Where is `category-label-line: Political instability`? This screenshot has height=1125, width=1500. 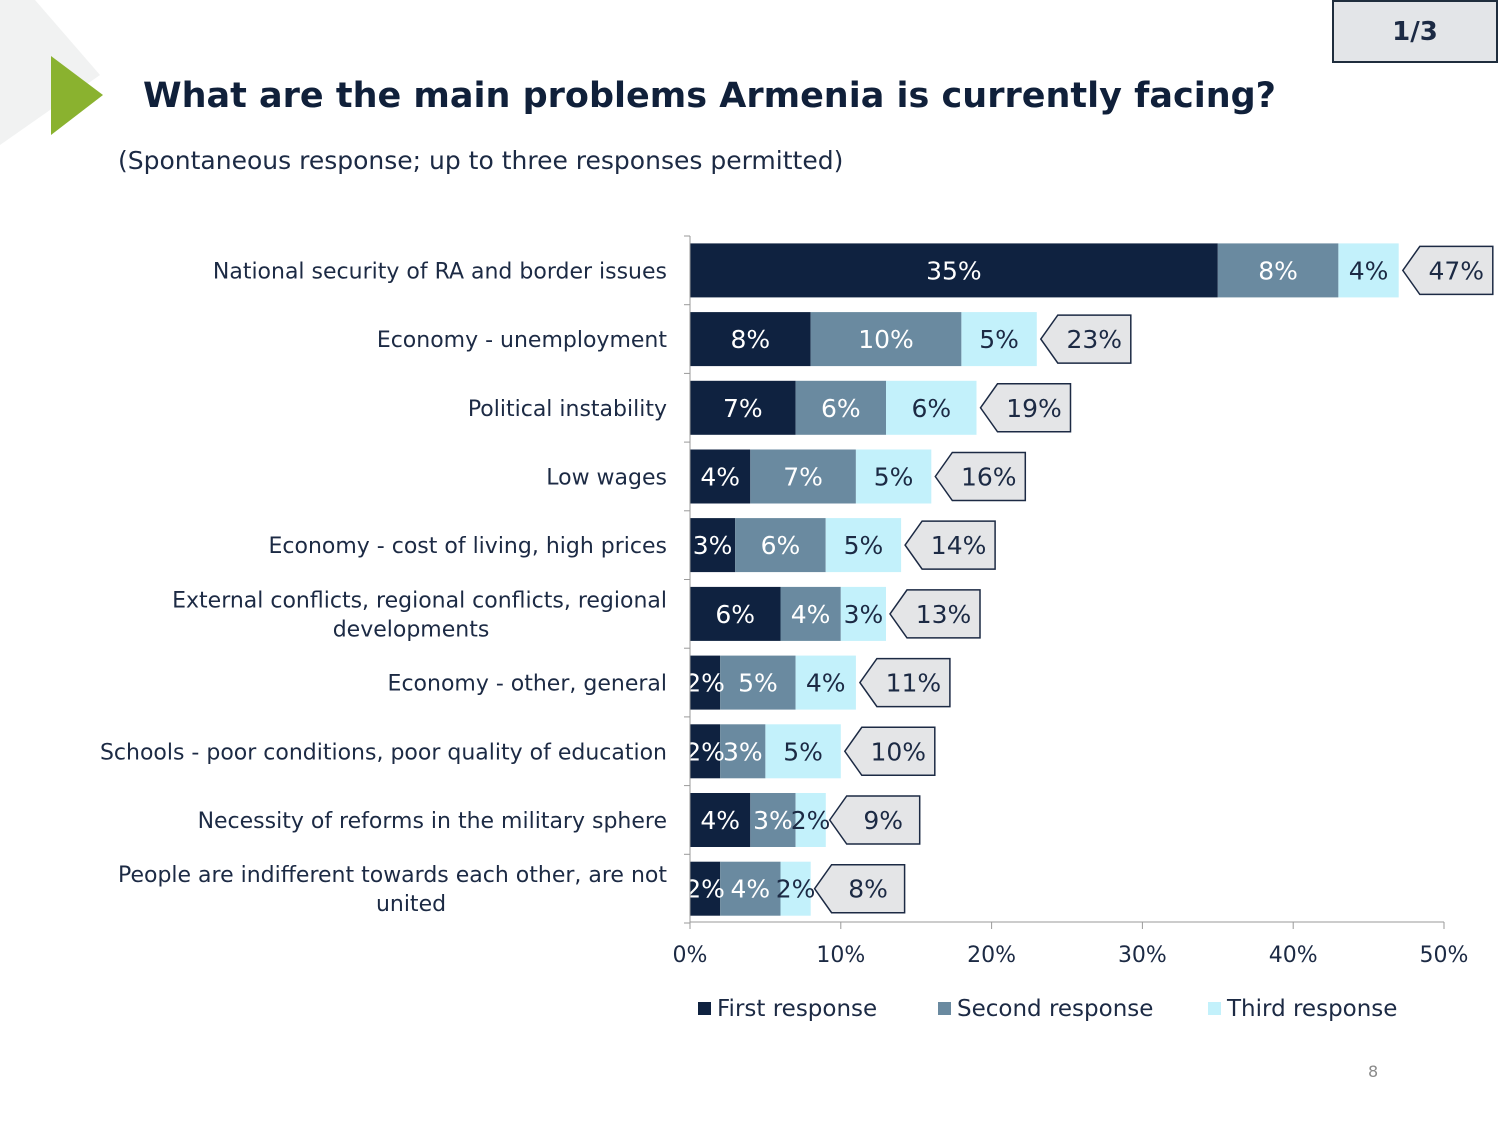 category-label-line: Political instability is located at coordinates (567, 409).